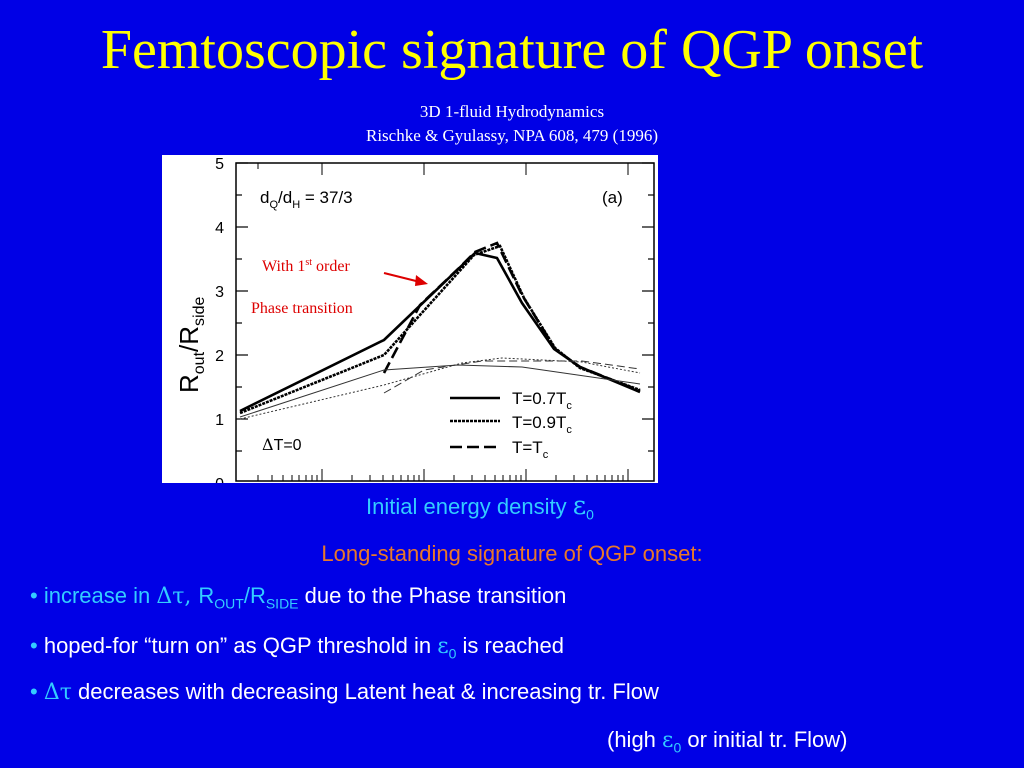 Image resolution: width=1024 pixels, height=768 pixels. Describe the element at coordinates (219, 164) in the screenshot. I see `ytick-5: 5` at that location.